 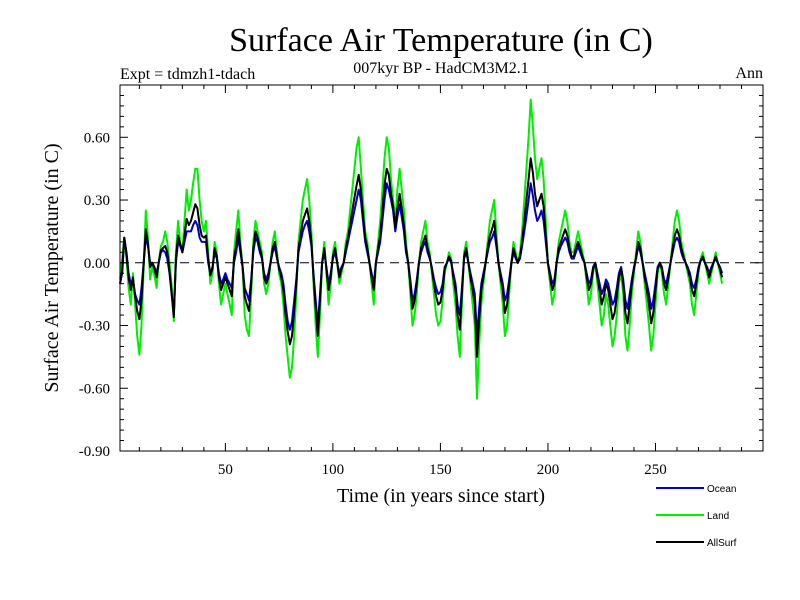 What do you see at coordinates (749, 73) in the screenshot?
I see `season-label: Ann` at bounding box center [749, 73].